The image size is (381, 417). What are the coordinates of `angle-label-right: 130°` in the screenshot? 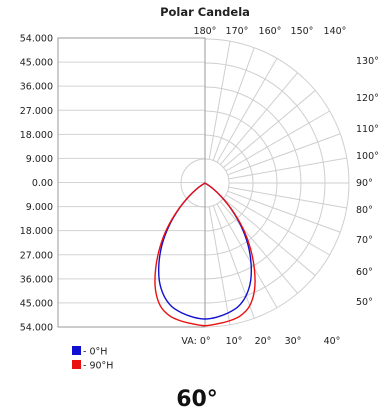 It's located at (367, 61).